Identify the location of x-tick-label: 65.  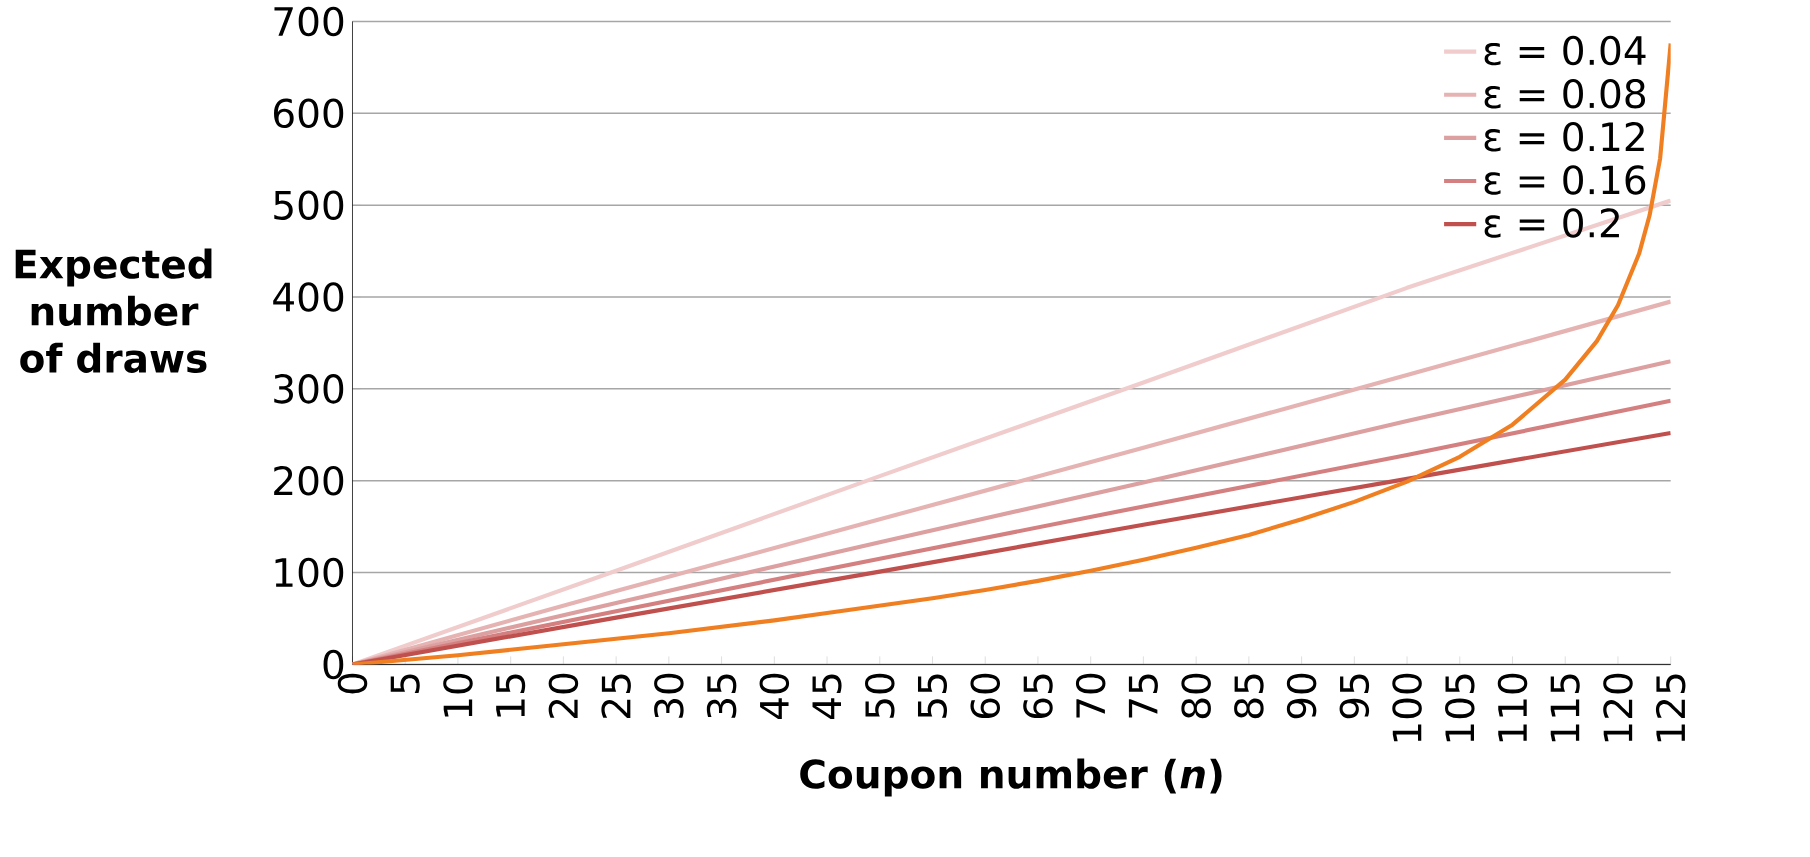
(1038, 696).